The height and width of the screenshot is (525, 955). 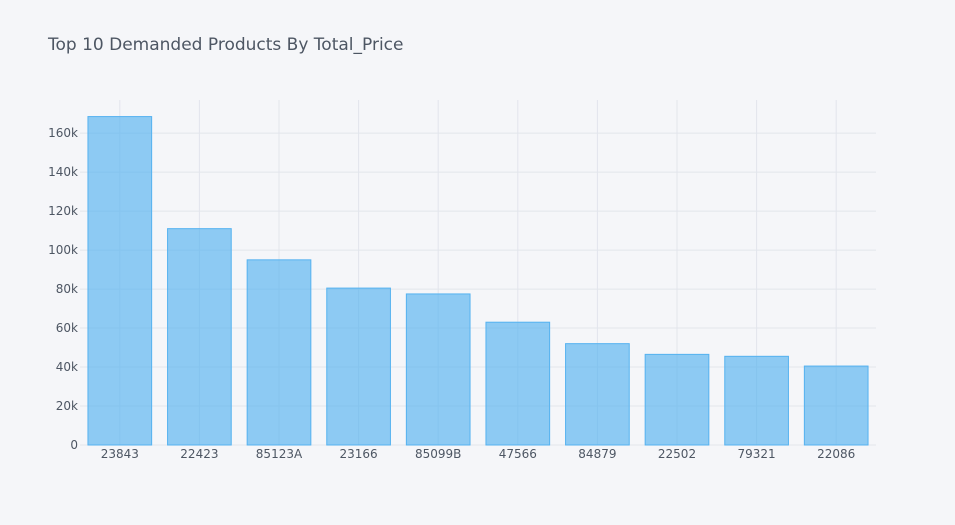 I want to click on x-tick-label: 85099B, so click(x=438, y=454).